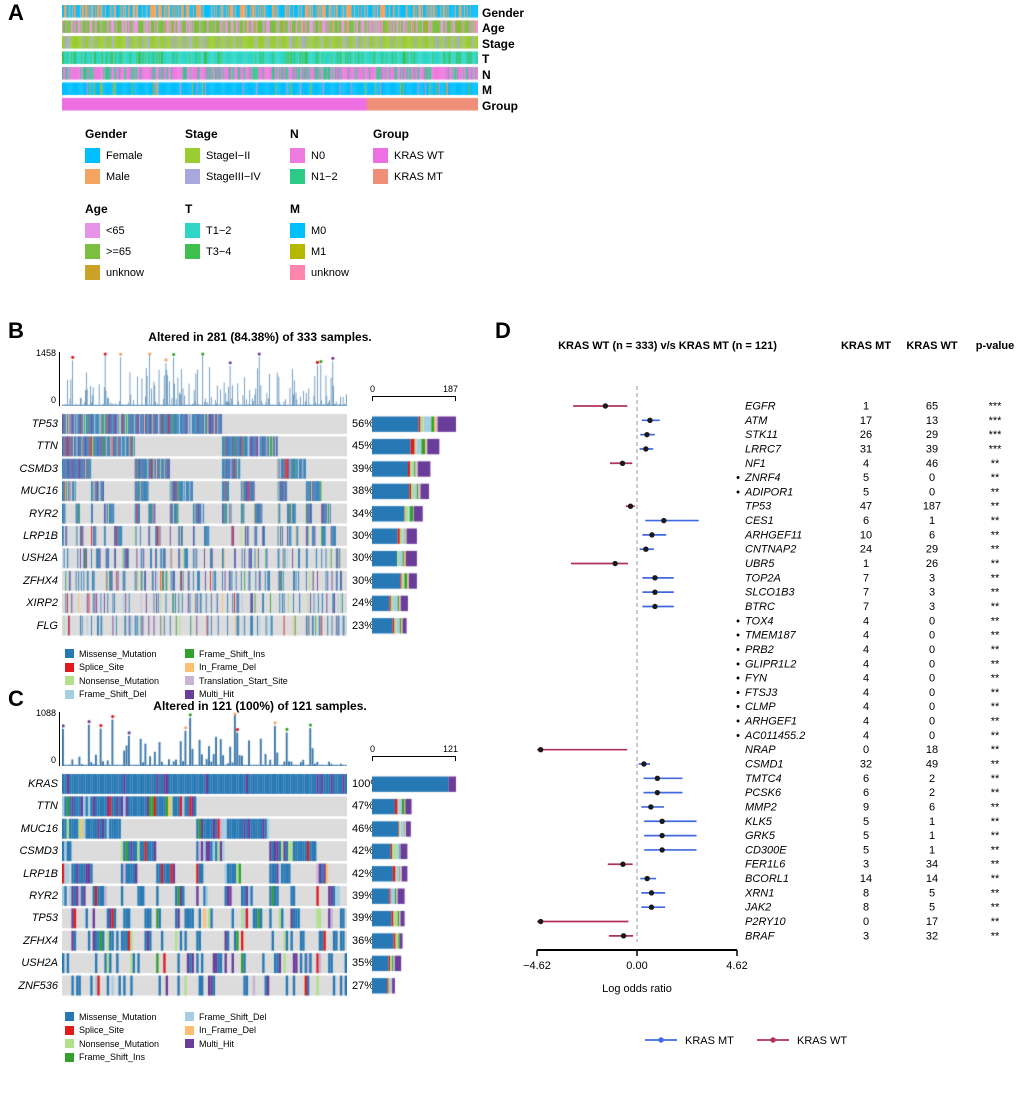 This screenshot has height=1098, width=1020. I want to click on wt-count: 17, so click(932, 922).